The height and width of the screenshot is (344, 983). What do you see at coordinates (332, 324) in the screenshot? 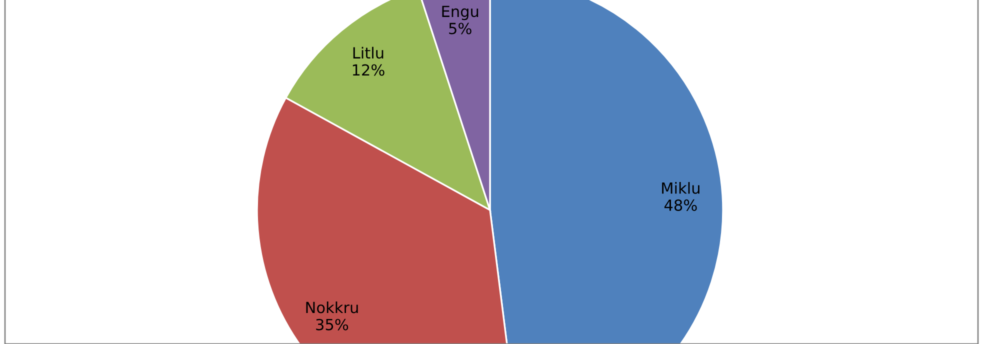
I see `data-label: 35%` at bounding box center [332, 324].